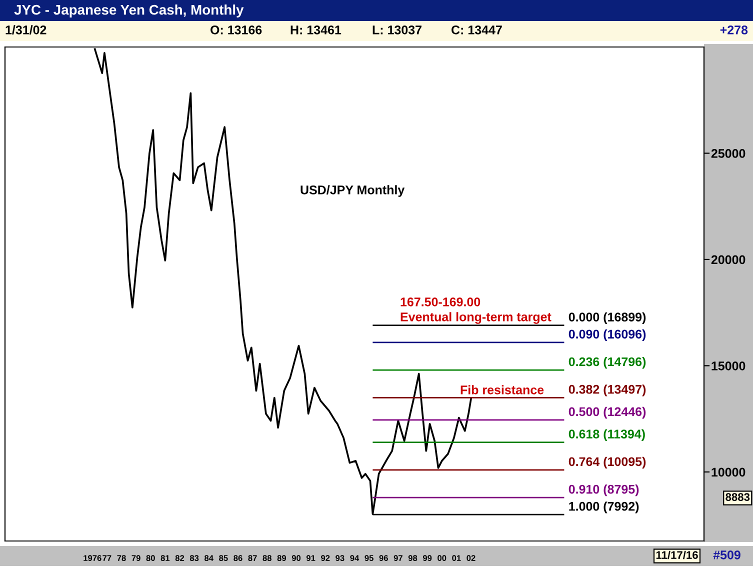 Image resolution: width=753 pixels, height=577 pixels. Describe the element at coordinates (296, 558) in the screenshot. I see `x-tick-label: 90` at that location.